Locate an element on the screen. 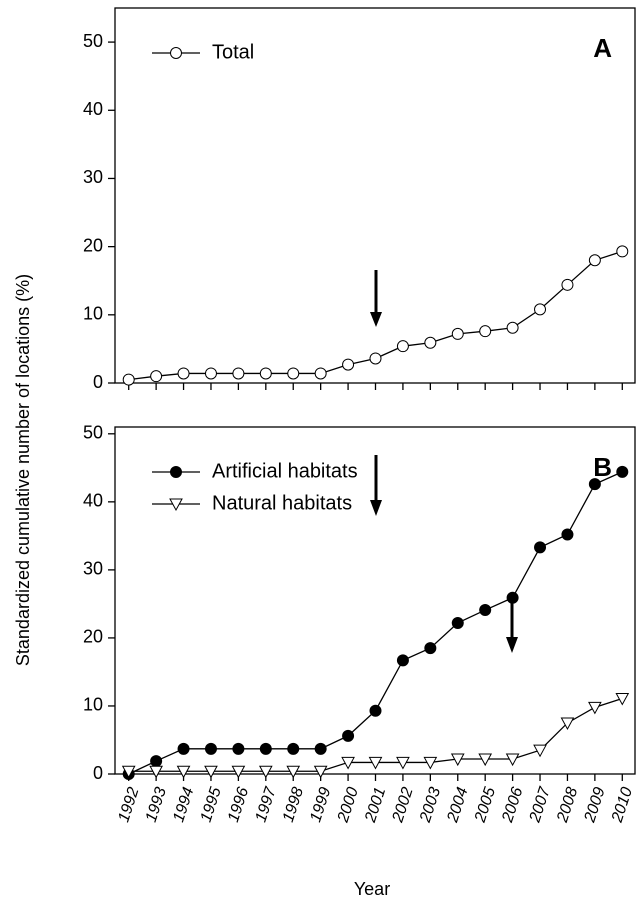 Image resolution: width=637 pixels, height=911 pixels. x-tick-label: 1992 is located at coordinates (128, 804).